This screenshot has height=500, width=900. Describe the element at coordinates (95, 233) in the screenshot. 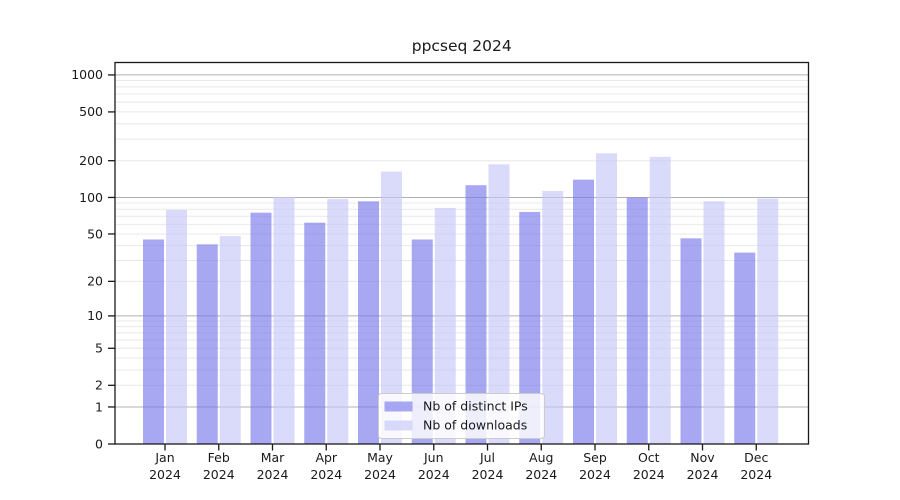

I see `y-tick-label: 50` at that location.